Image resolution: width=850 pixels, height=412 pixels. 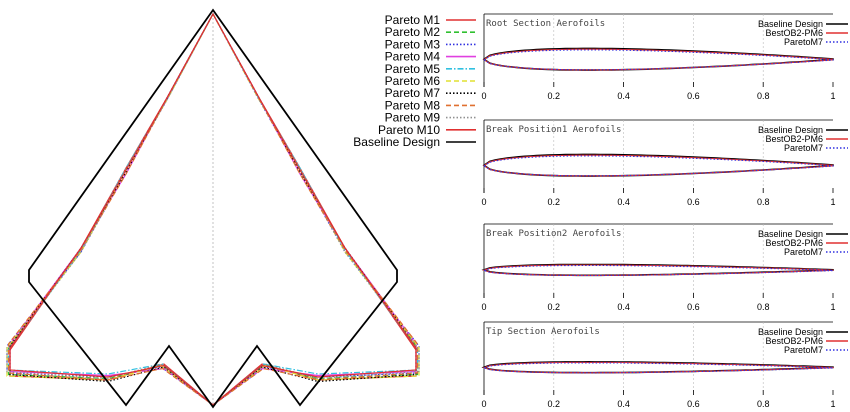 I want to click on planform-legend-label-pareto-m6: Pareto M6, so click(x=413, y=81).